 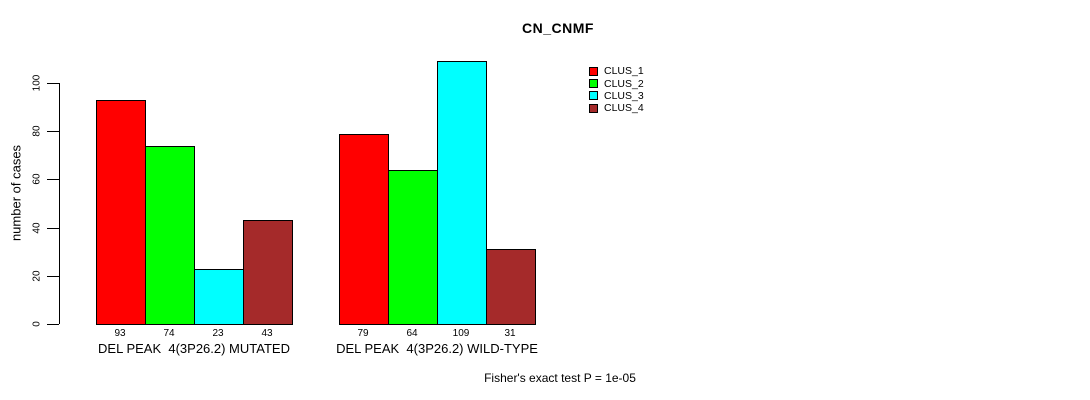 What do you see at coordinates (218, 297) in the screenshot?
I see `bar-clus_3-group1` at bounding box center [218, 297].